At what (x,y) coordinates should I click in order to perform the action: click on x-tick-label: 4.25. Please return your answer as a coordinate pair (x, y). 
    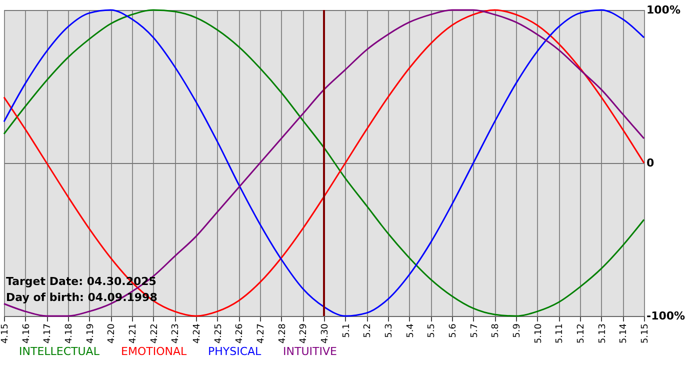
    Looking at the image, I should click on (219, 334).